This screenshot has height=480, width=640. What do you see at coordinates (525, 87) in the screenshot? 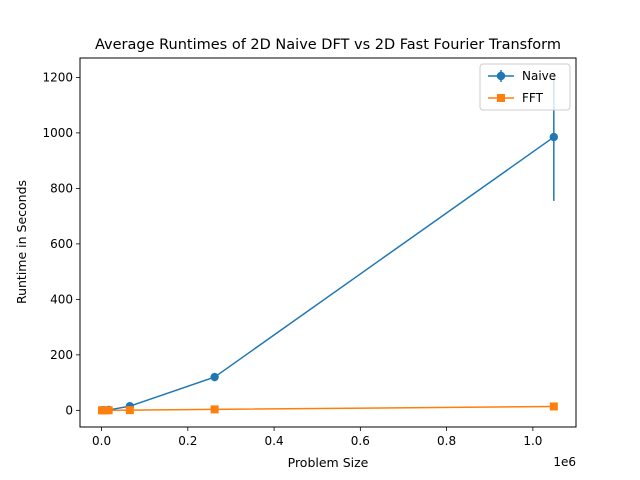
I see `legend: Naive FFT` at bounding box center [525, 87].